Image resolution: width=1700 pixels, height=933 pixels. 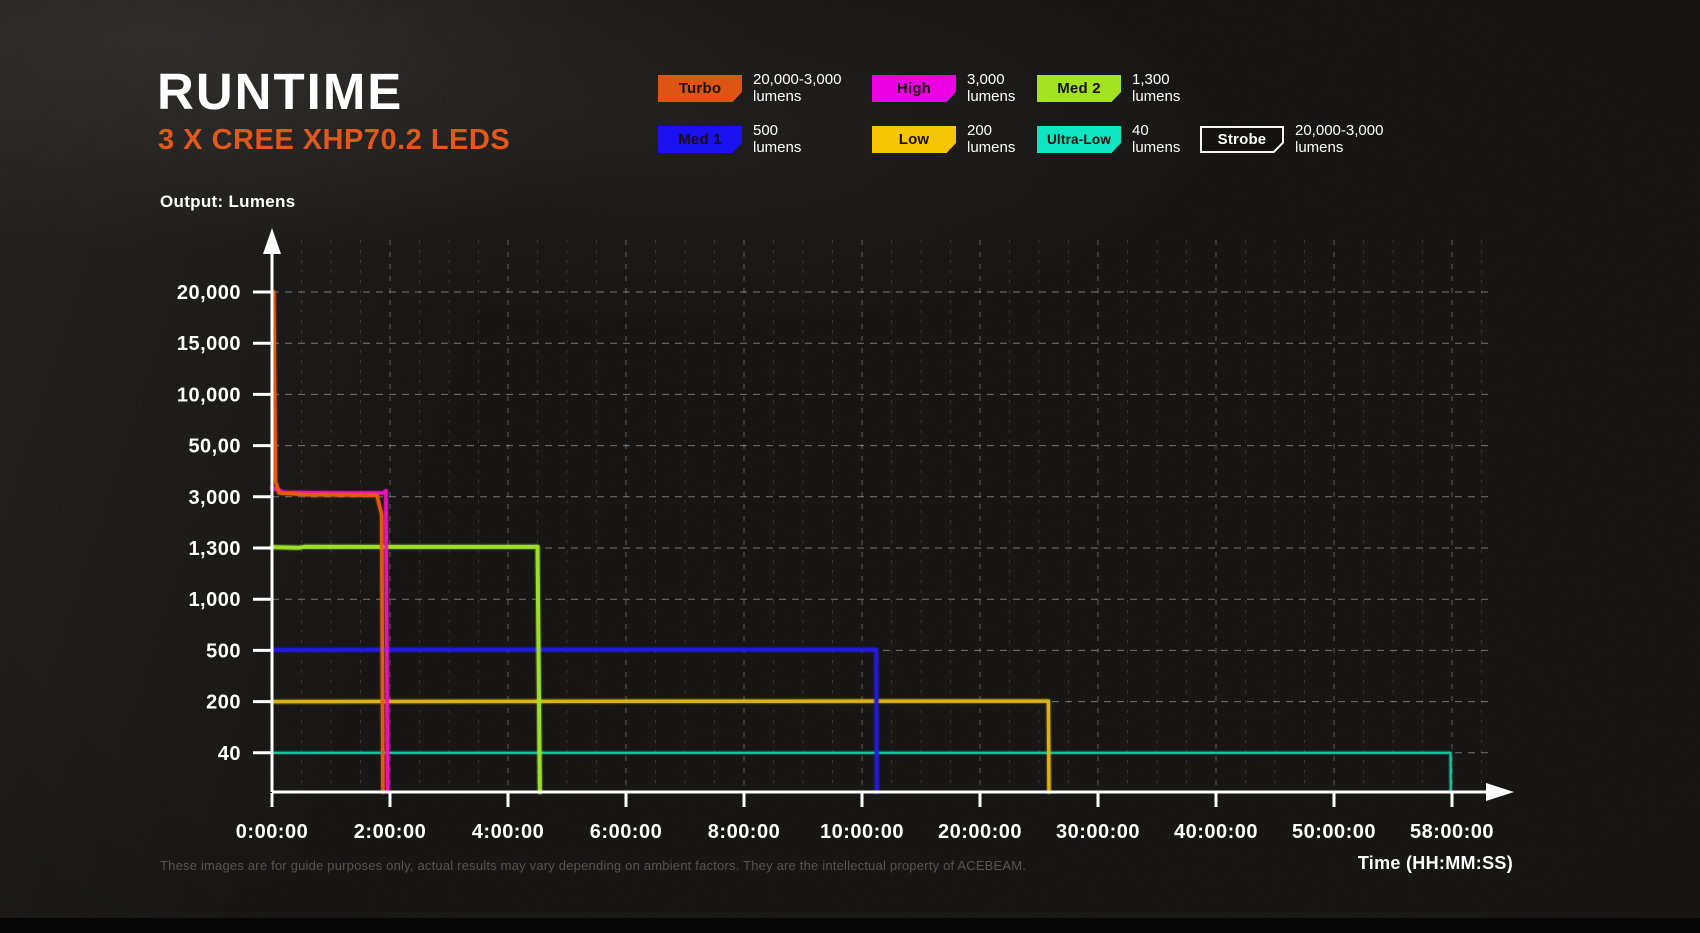 I want to click on legend-value: 1,300 lumens, so click(x=1156, y=88).